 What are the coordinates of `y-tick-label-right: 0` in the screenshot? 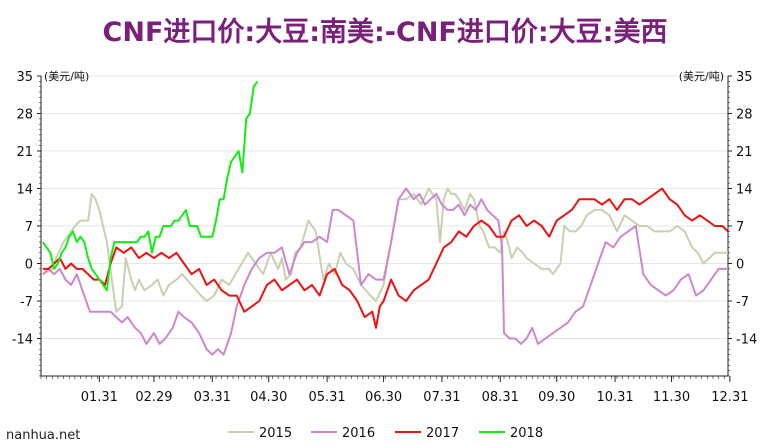 It's located at (740, 265).